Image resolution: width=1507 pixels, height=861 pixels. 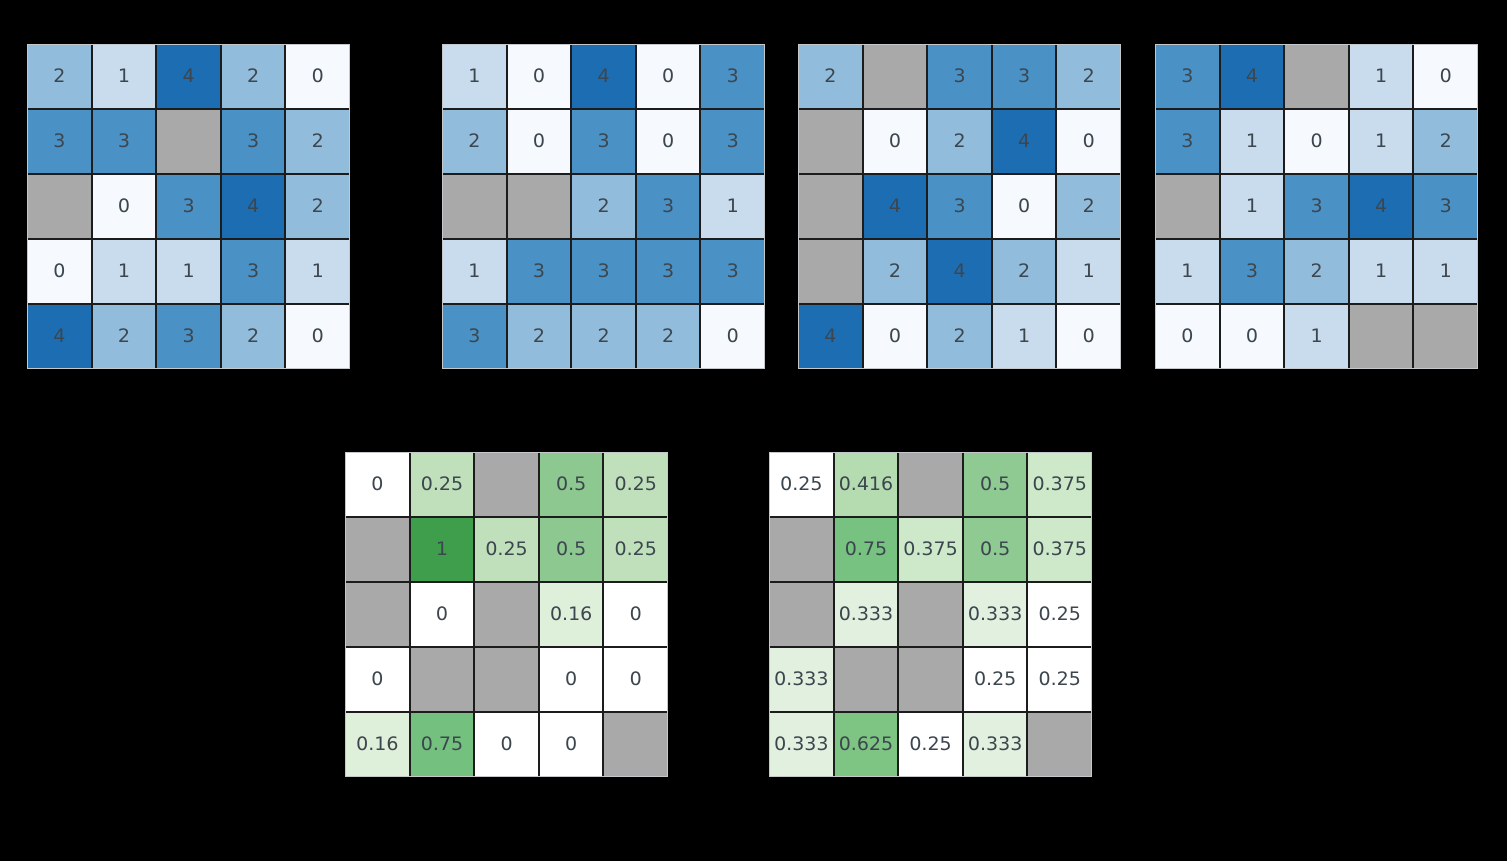 I want to click on heatmap-cell: 0.75, so click(x=866, y=549).